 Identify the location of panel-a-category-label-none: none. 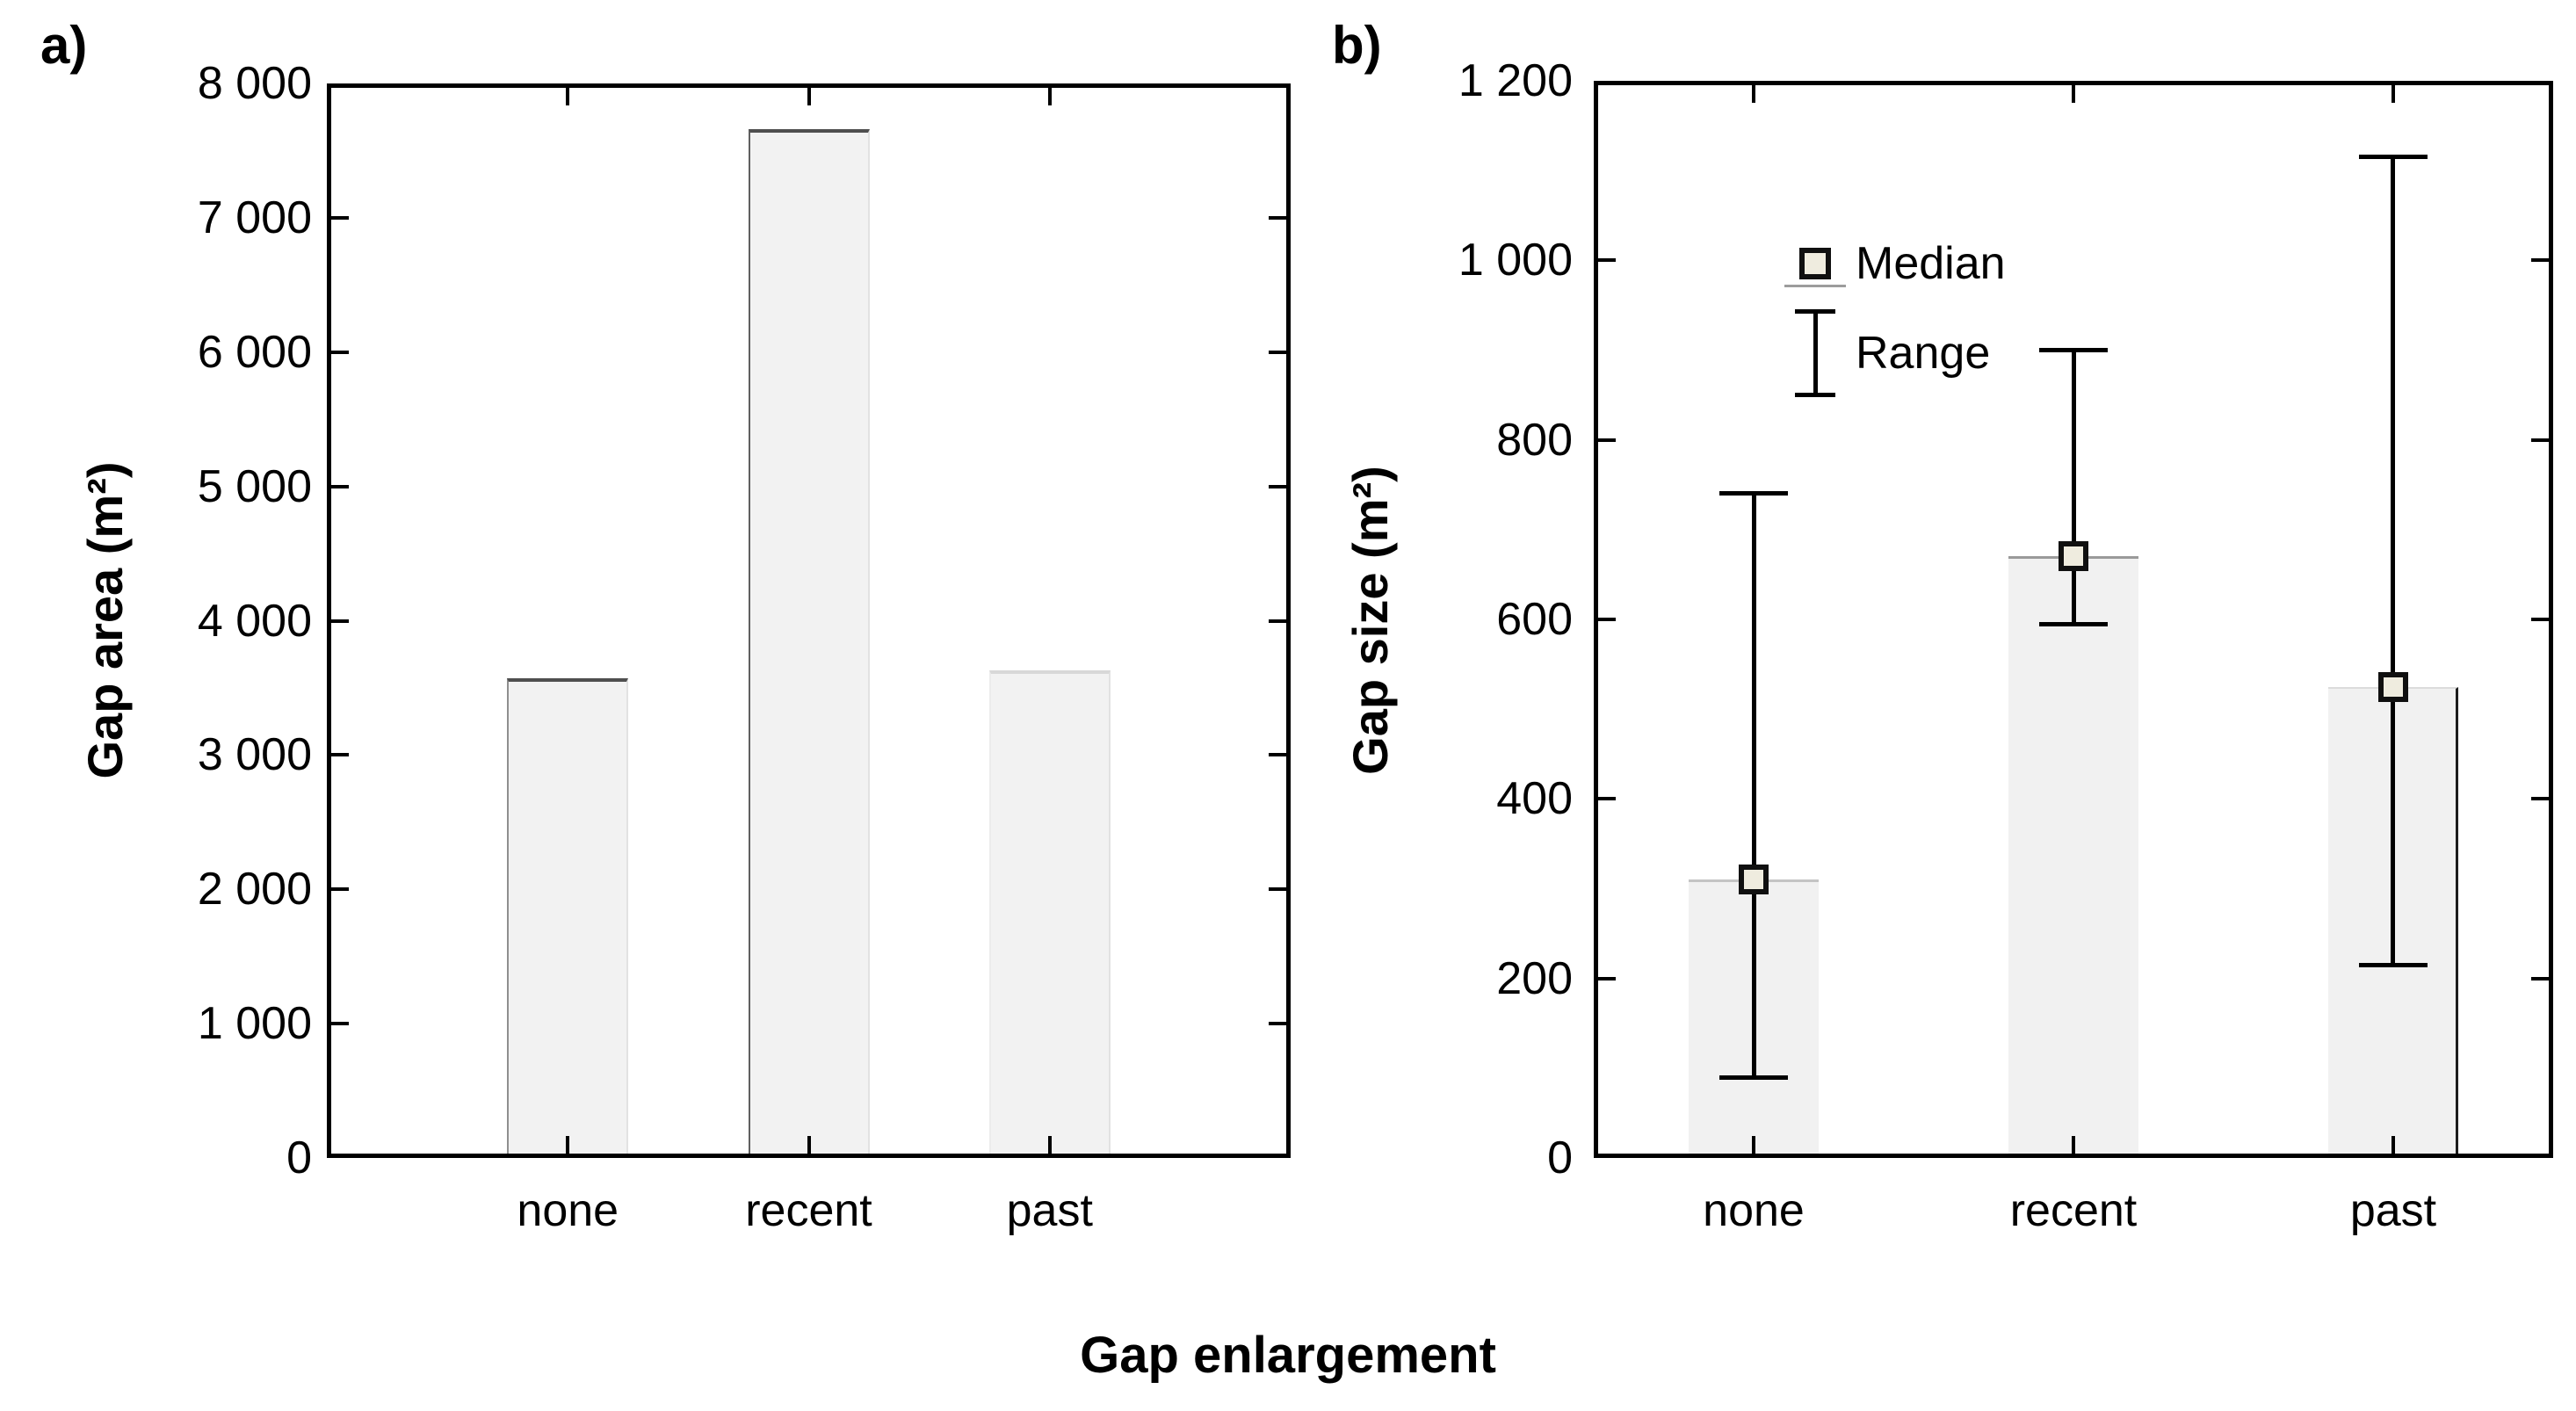
(568, 1210).